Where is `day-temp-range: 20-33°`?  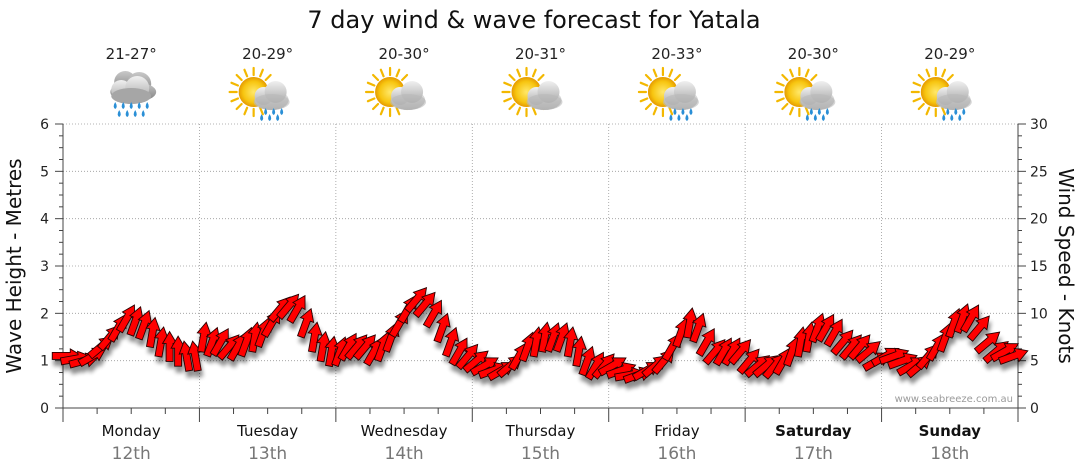 day-temp-range: 20-33° is located at coordinates (676, 54).